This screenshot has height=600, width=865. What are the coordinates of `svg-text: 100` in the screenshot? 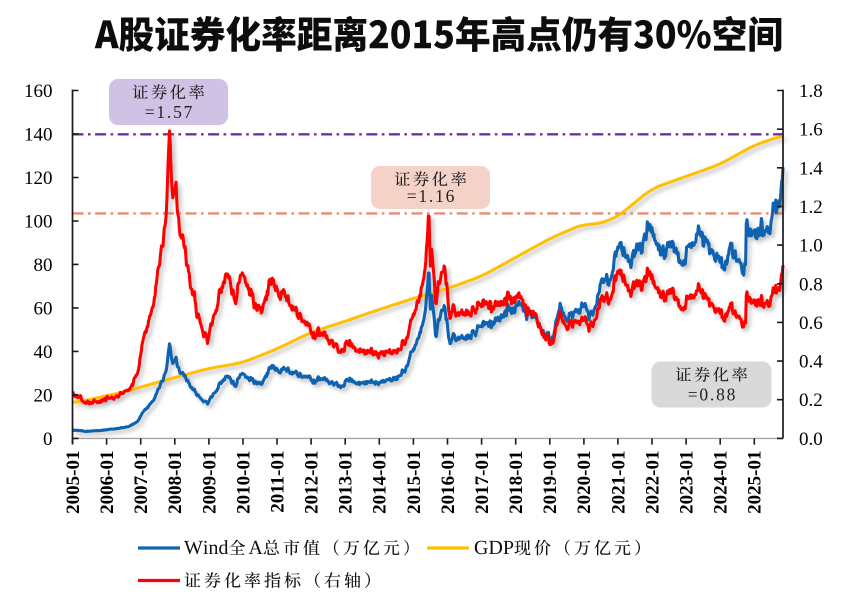 It's located at (38, 222).